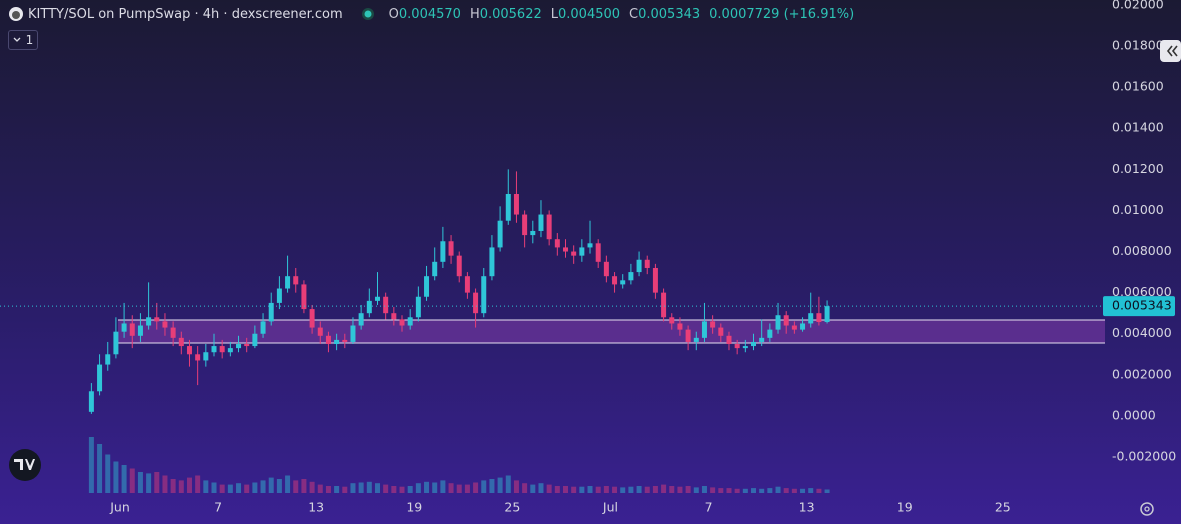 This screenshot has width=1181, height=524. What do you see at coordinates (414, 507) in the screenshot?
I see `x-tick-label: 19` at bounding box center [414, 507].